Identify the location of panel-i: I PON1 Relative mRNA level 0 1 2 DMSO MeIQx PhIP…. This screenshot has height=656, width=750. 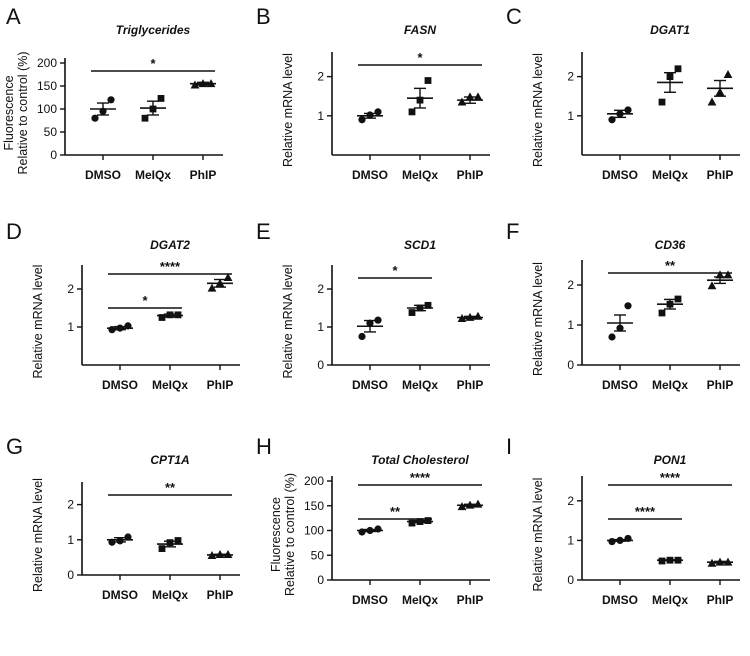
(623, 520).